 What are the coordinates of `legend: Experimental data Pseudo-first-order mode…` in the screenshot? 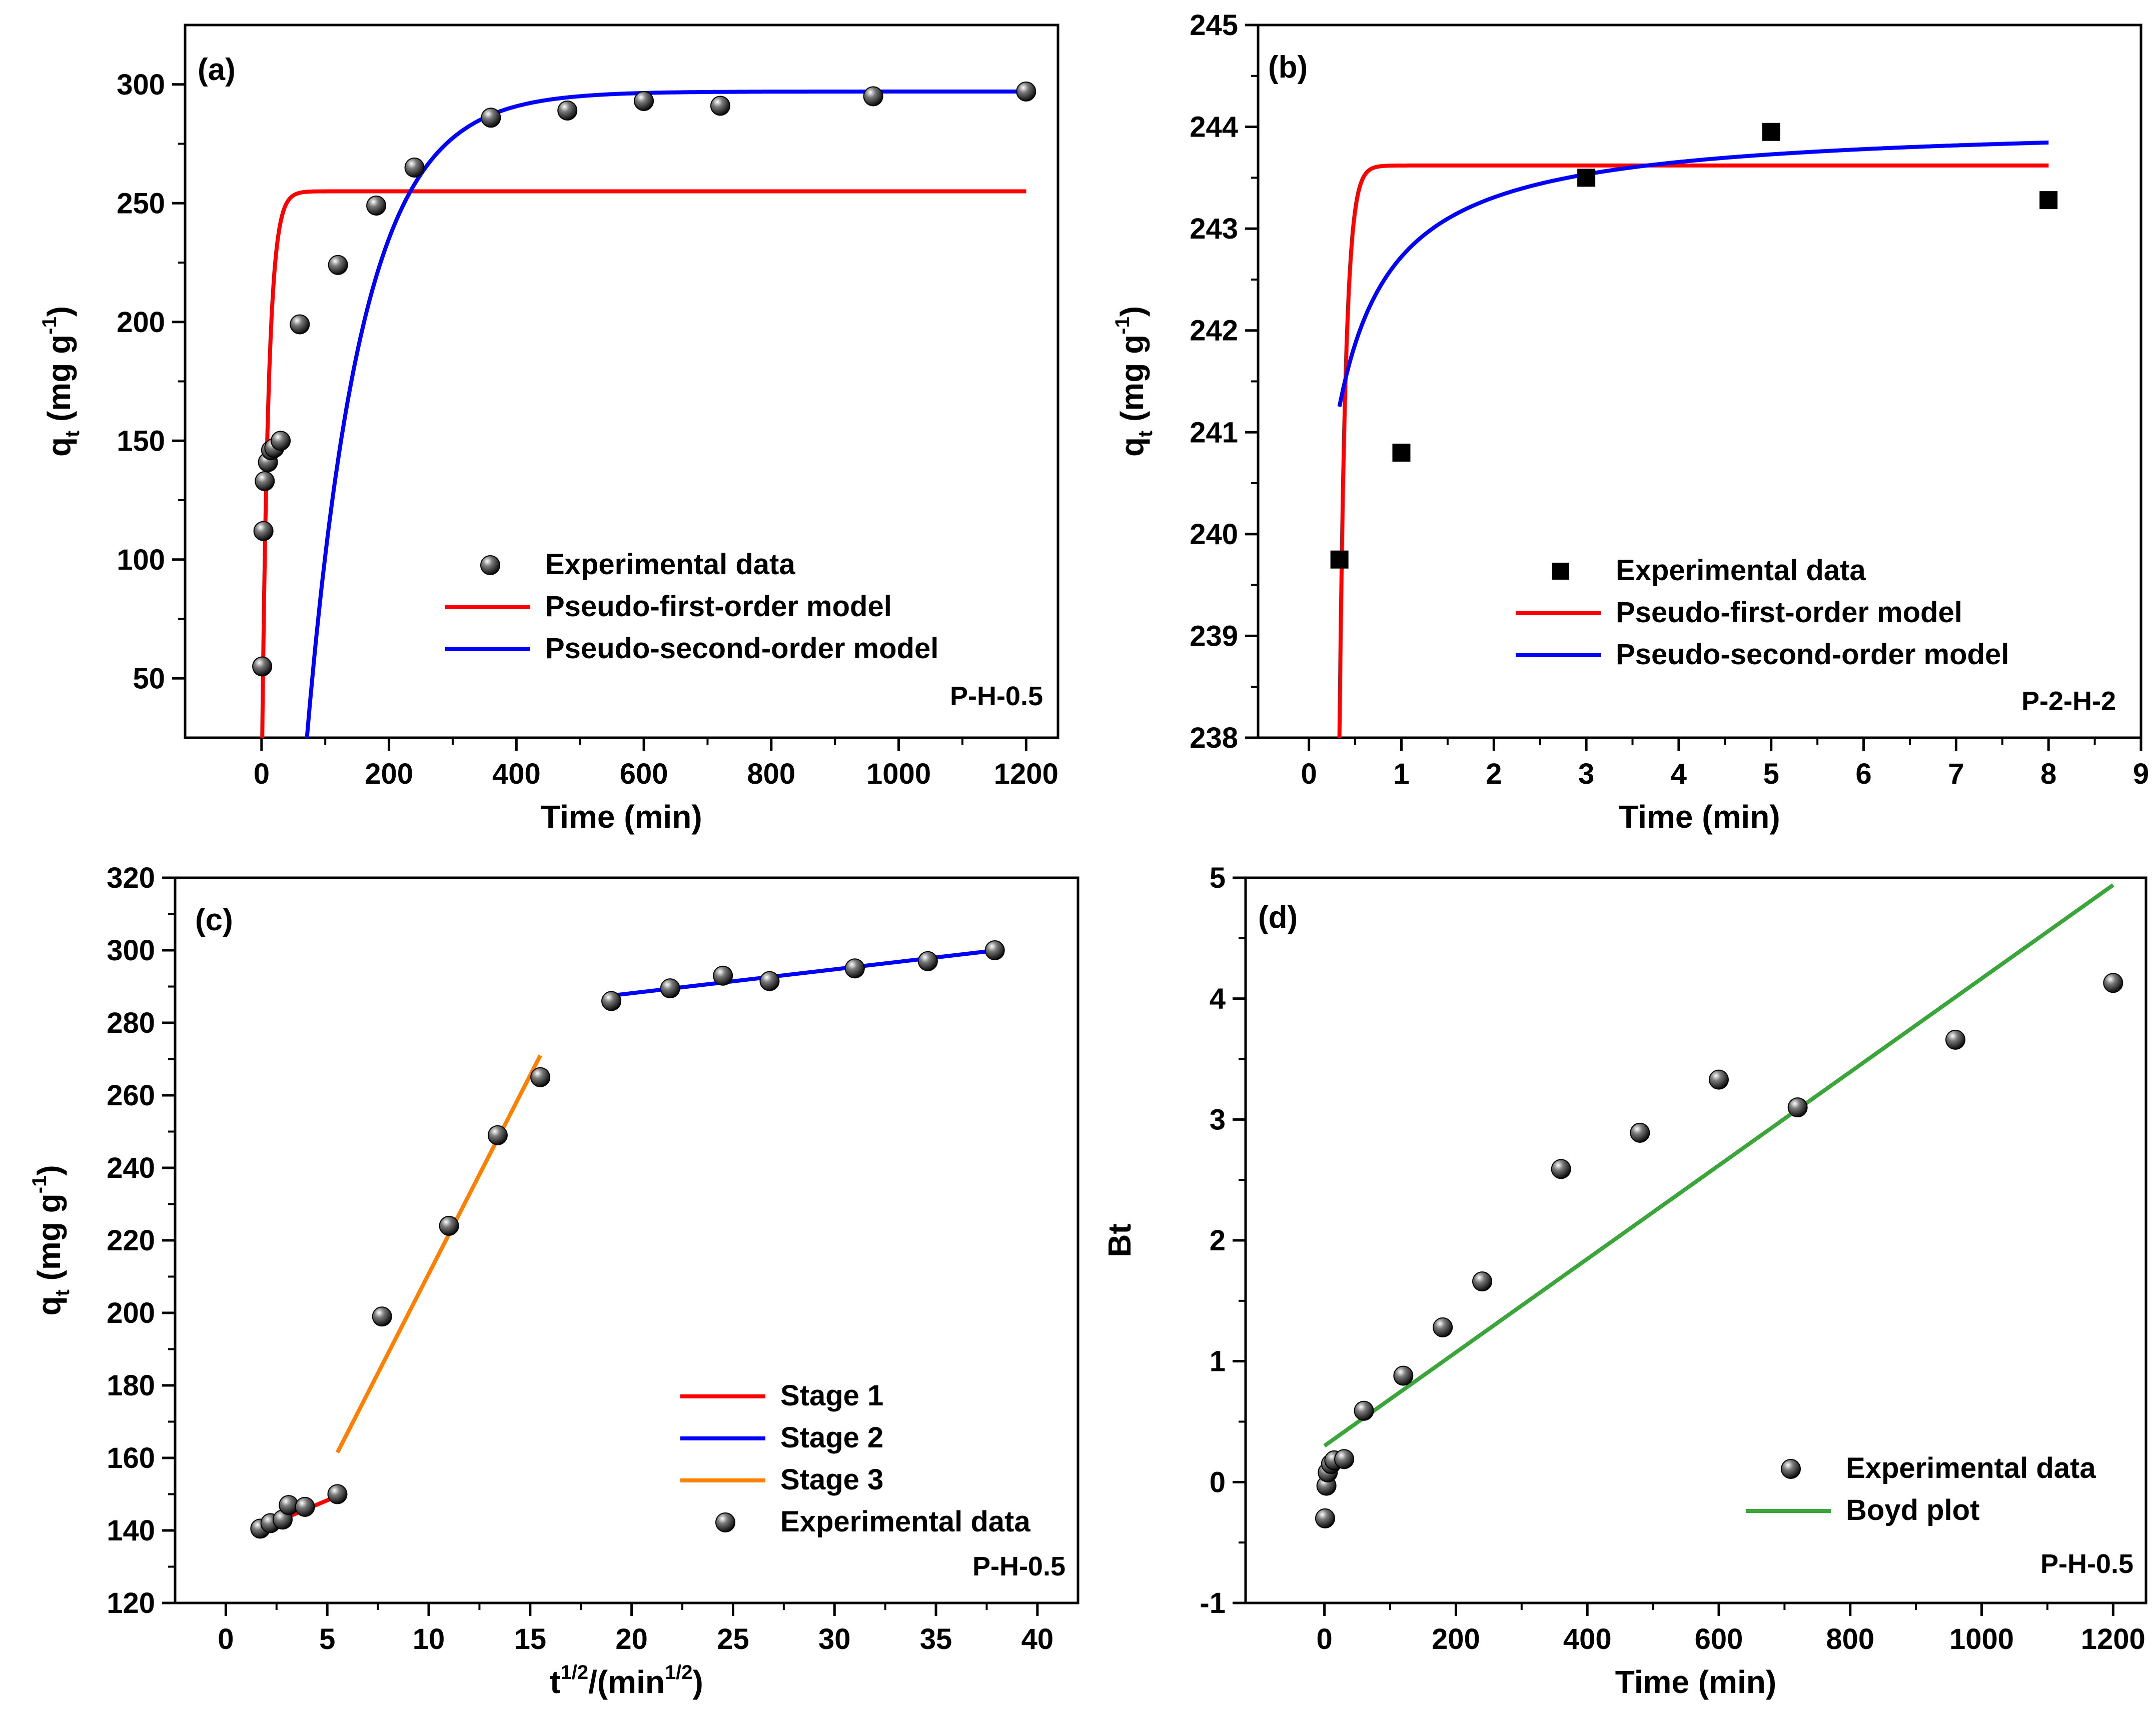 It's located at (691, 606).